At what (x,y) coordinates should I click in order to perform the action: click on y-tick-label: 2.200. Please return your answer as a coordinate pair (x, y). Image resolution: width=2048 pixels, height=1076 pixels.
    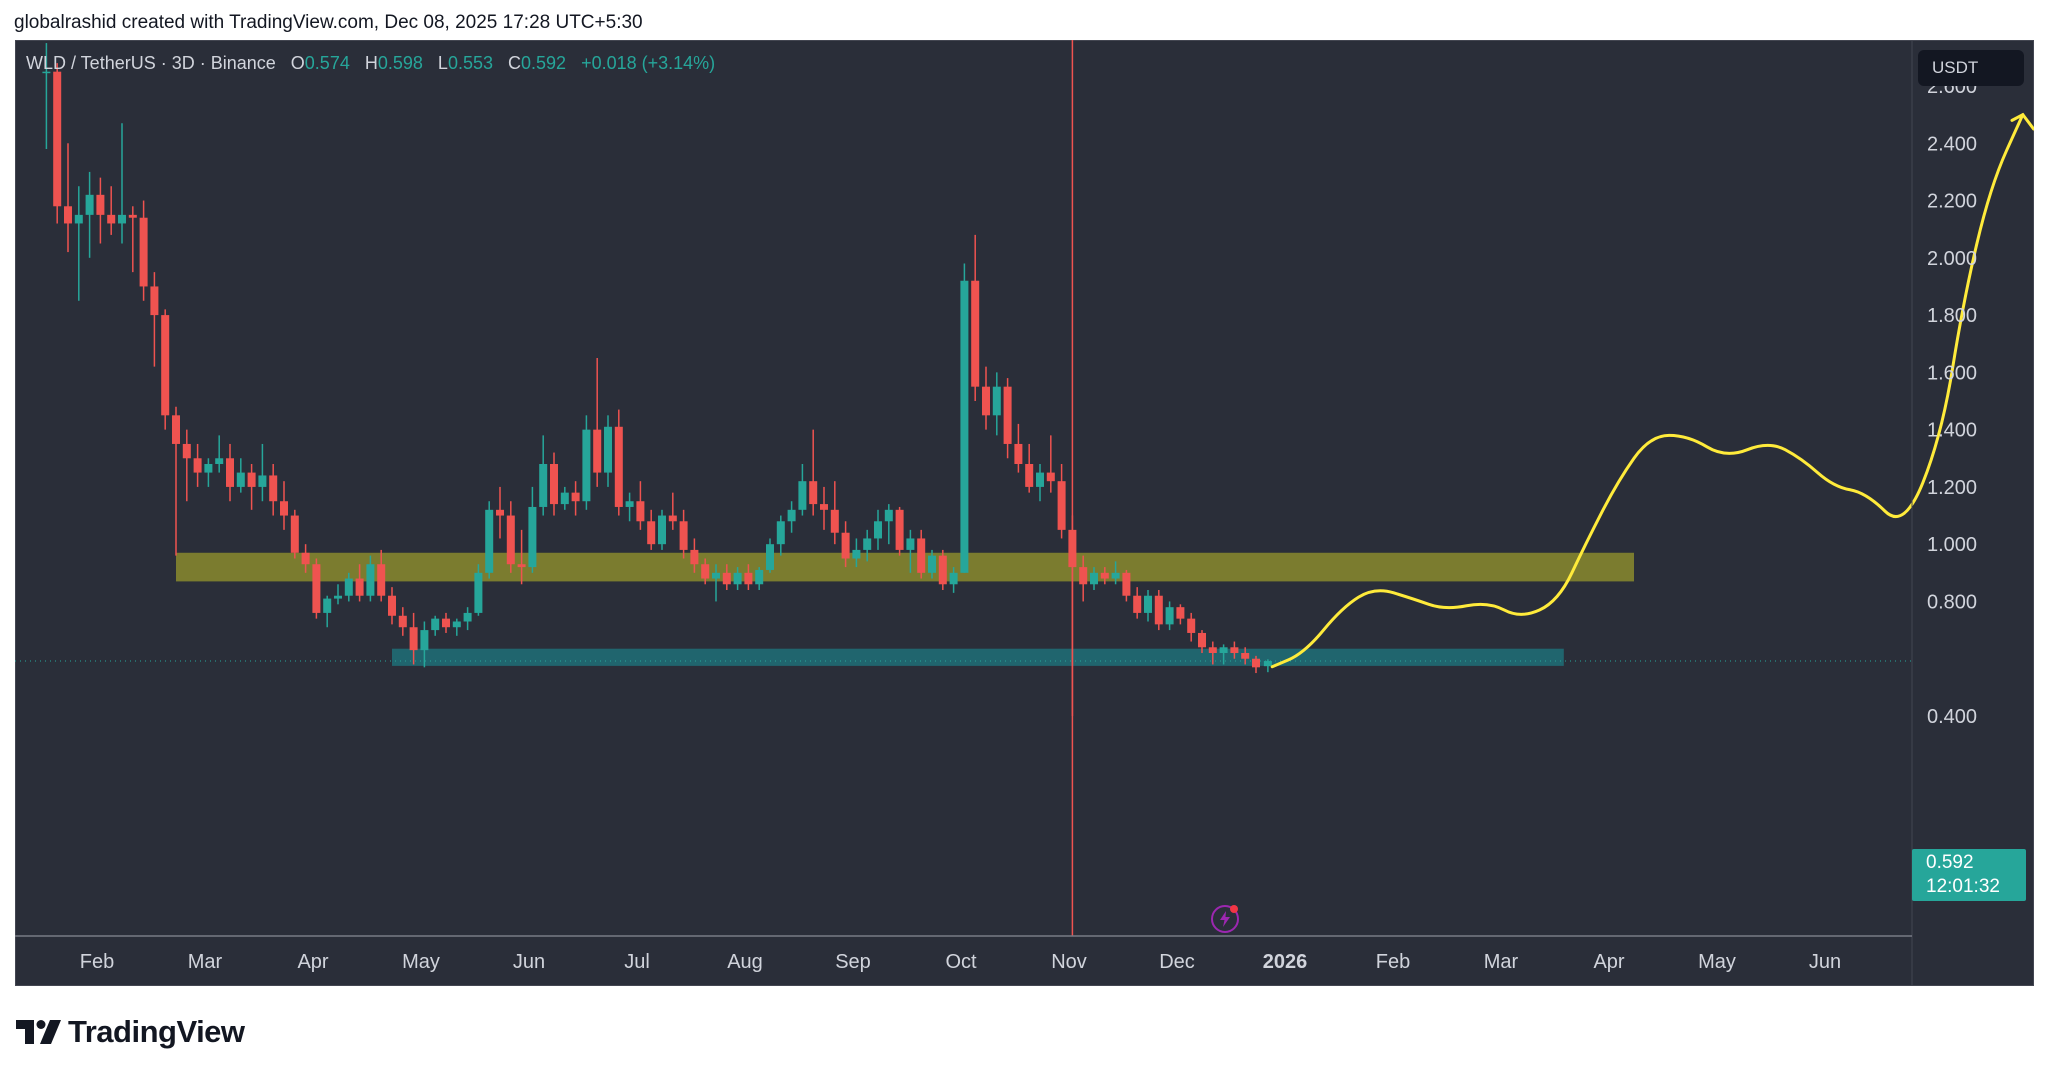
    Looking at the image, I should click on (1952, 202).